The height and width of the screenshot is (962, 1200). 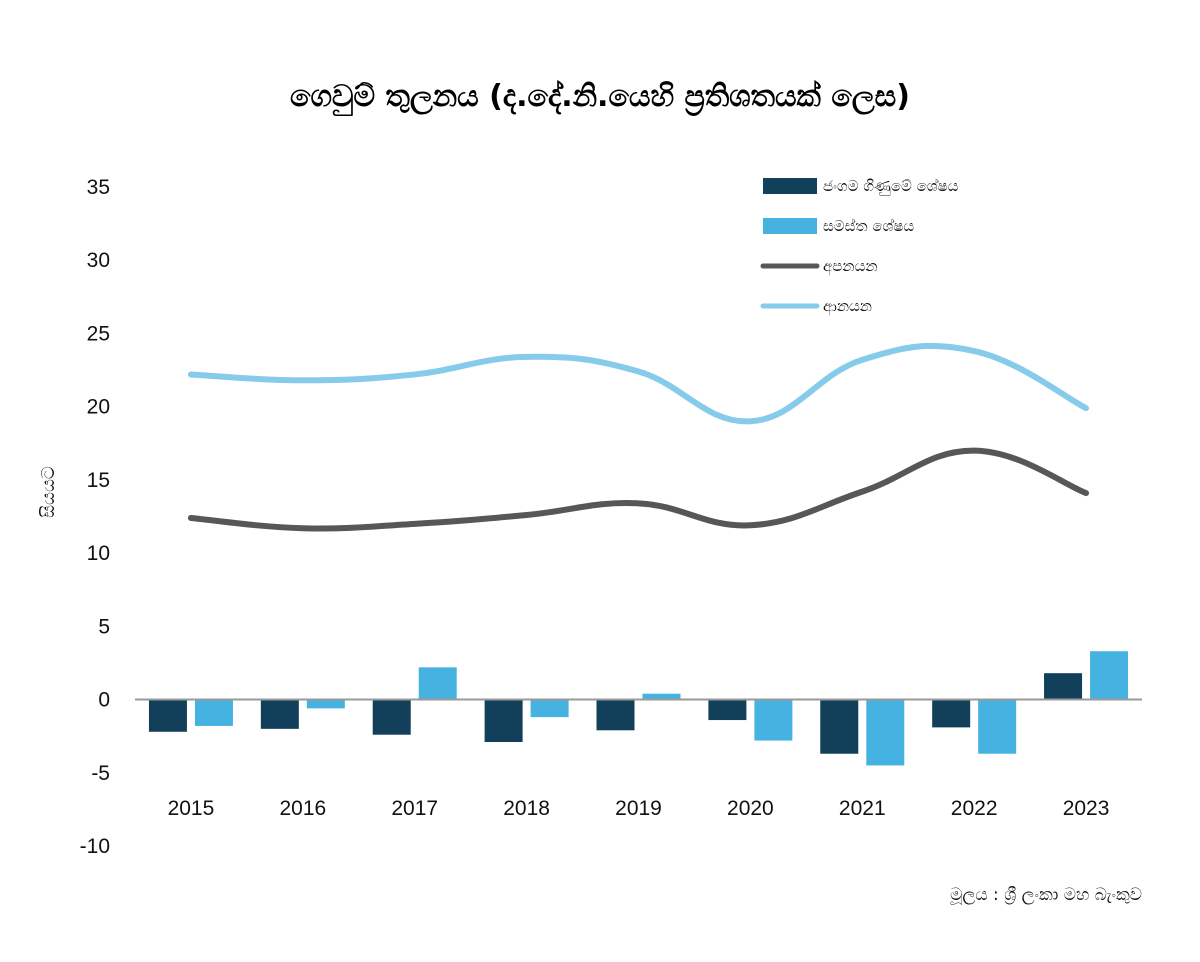 I want to click on y-tick-label: 0, so click(x=104, y=700).